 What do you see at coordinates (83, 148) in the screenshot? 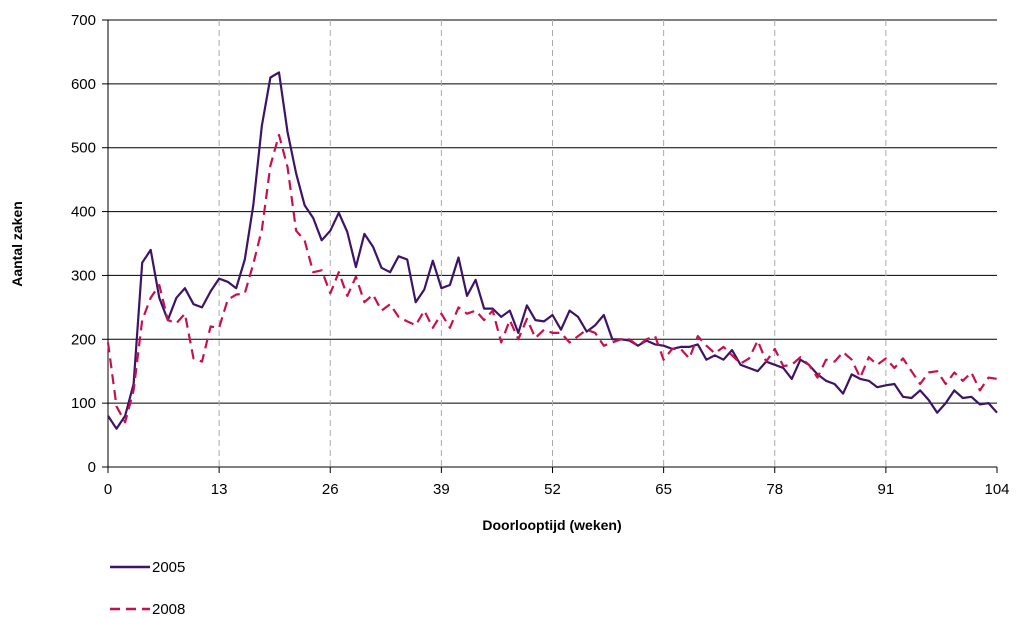
I see `y-tick-label: 500` at bounding box center [83, 148].